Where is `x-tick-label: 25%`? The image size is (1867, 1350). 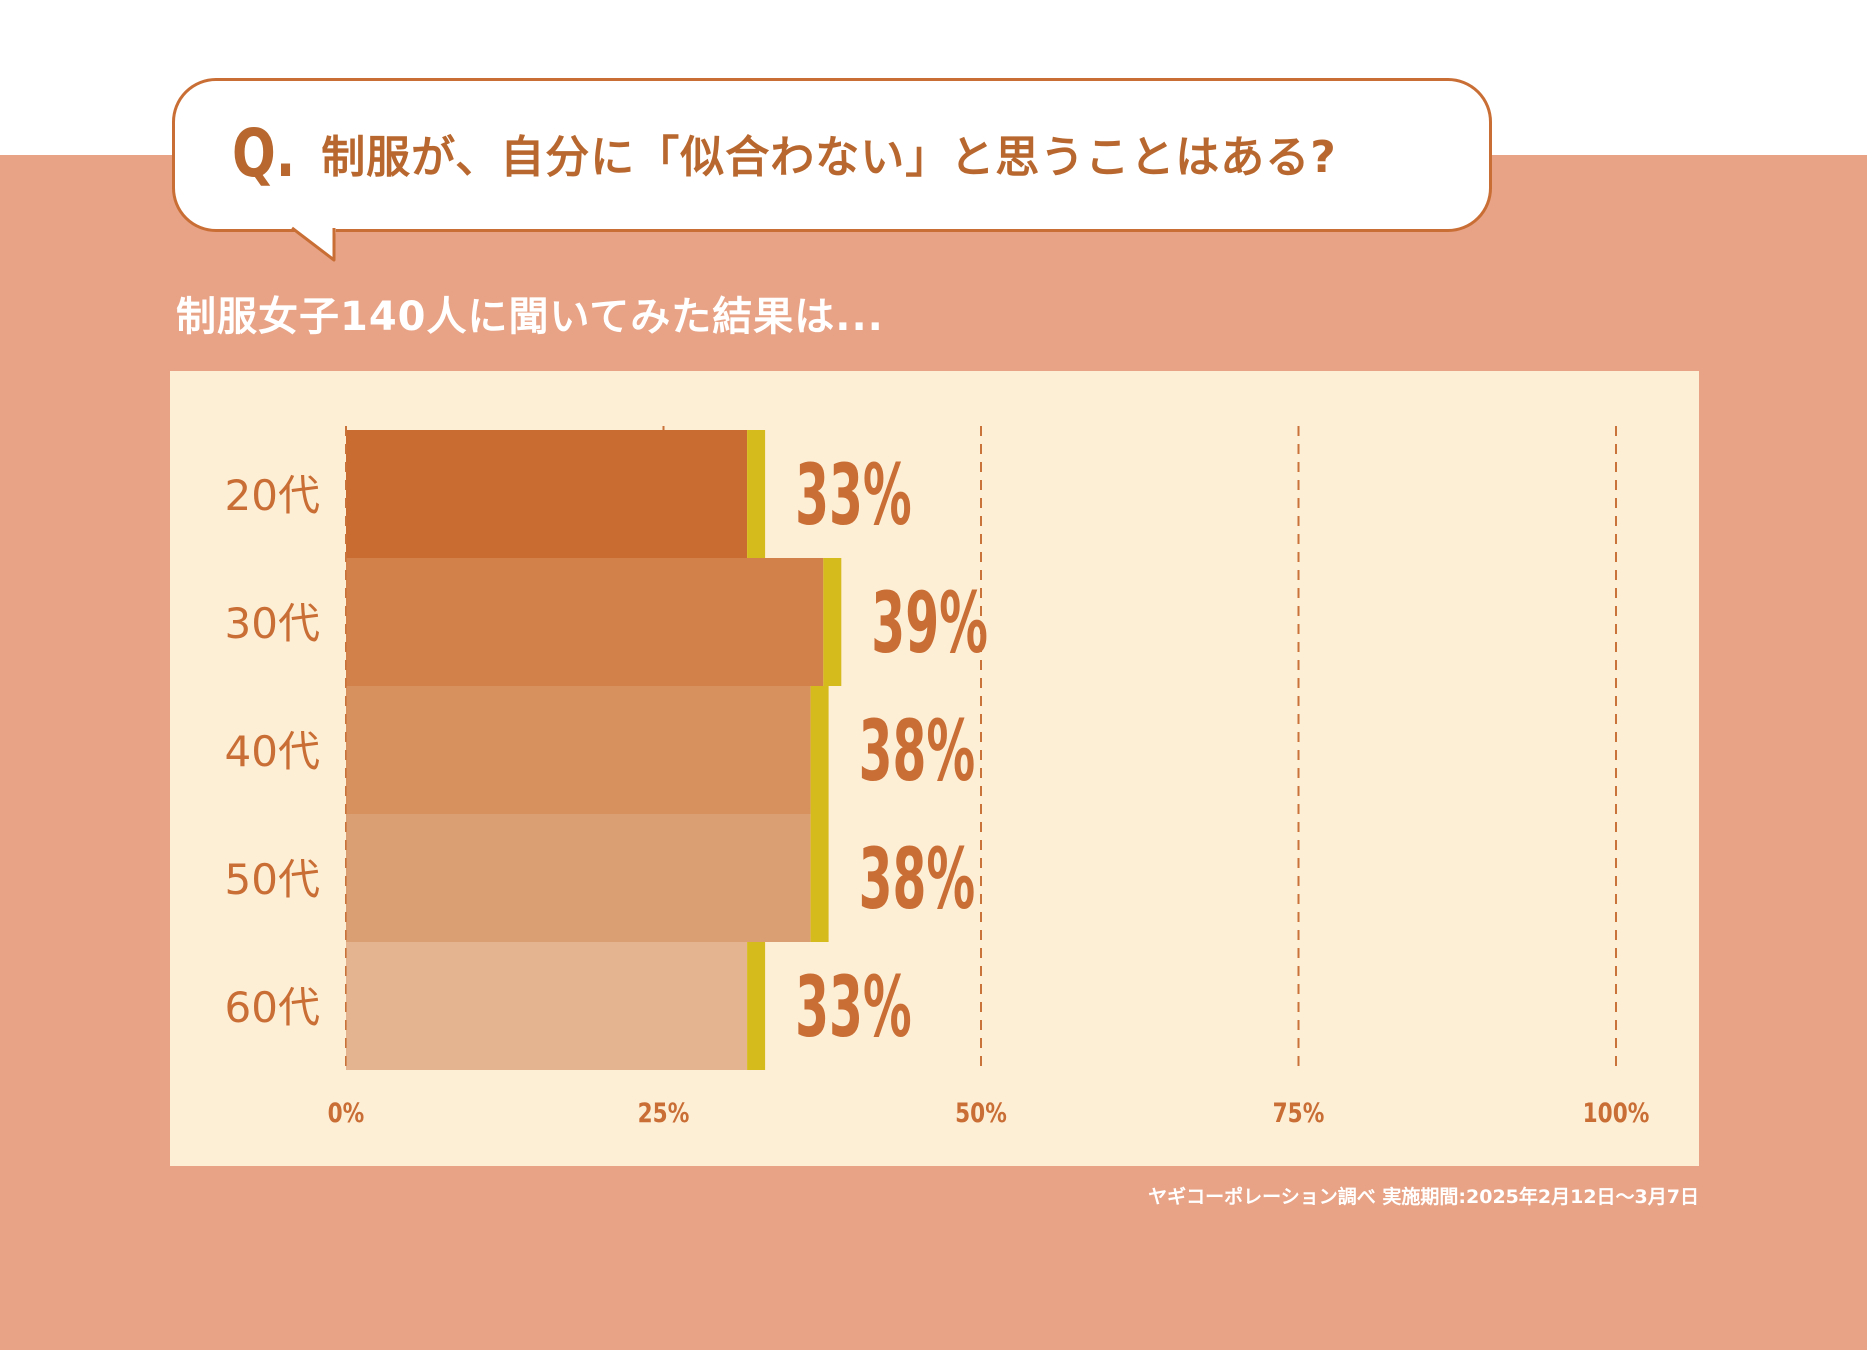 x-tick-label: 25% is located at coordinates (664, 1113).